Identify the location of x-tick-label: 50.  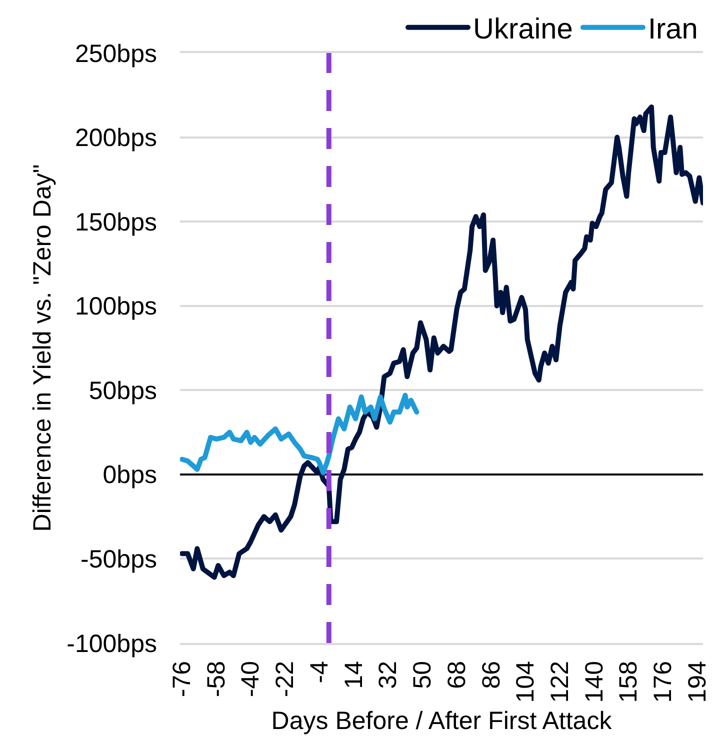
(422, 675).